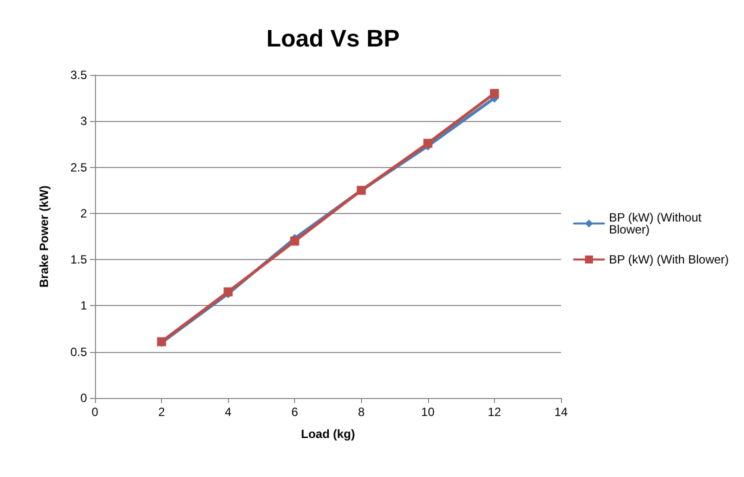  What do you see at coordinates (44, 236) in the screenshot?
I see `y-axis-title: Brake Power (kW)` at bounding box center [44, 236].